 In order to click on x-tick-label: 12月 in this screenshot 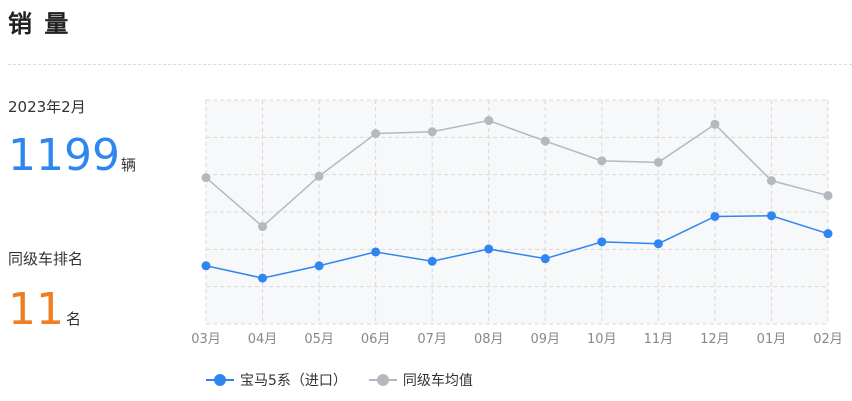, I will do `click(715, 339)`.